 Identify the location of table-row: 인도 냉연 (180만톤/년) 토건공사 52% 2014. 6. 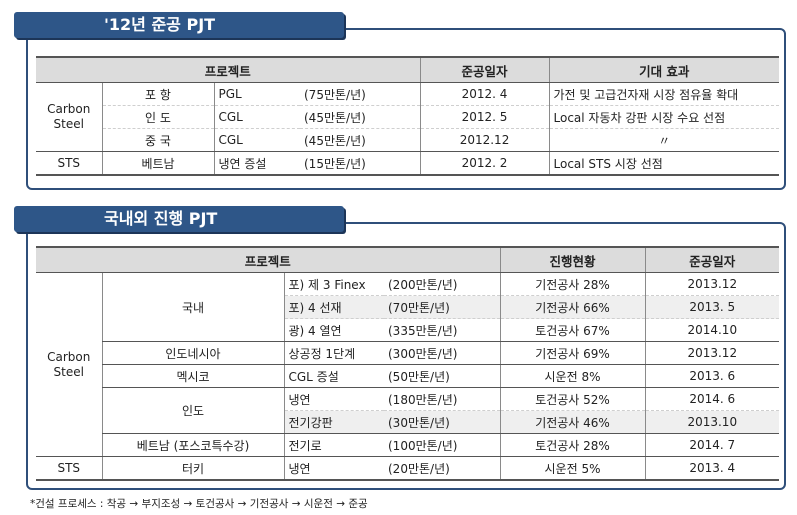
(408, 410).